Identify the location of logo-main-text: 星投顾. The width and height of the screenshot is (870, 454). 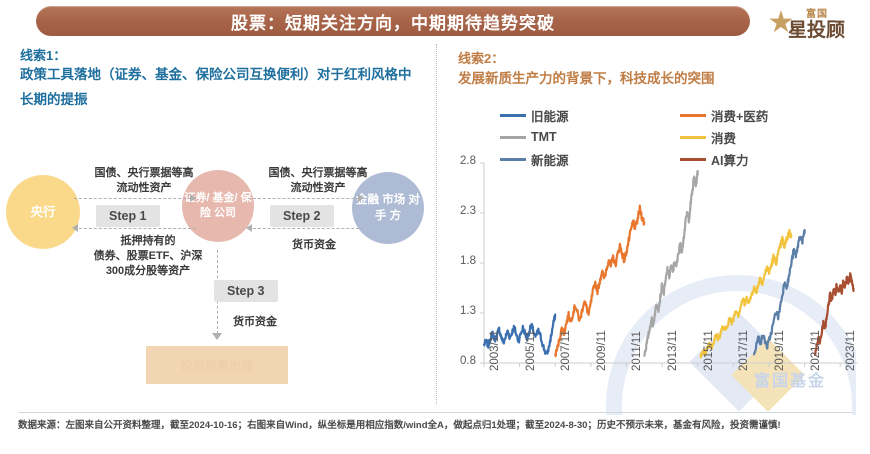
(817, 30).